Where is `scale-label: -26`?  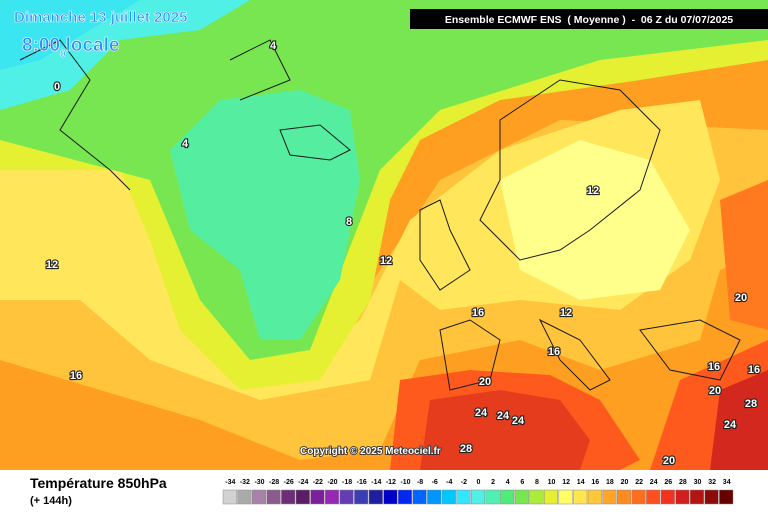 scale-label: -26 is located at coordinates (289, 482).